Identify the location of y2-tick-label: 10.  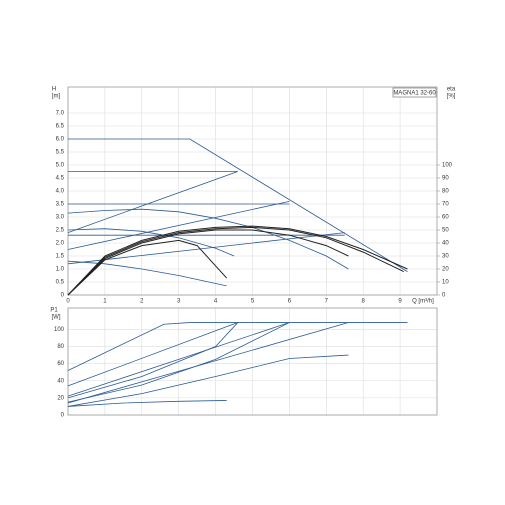
(445, 283).